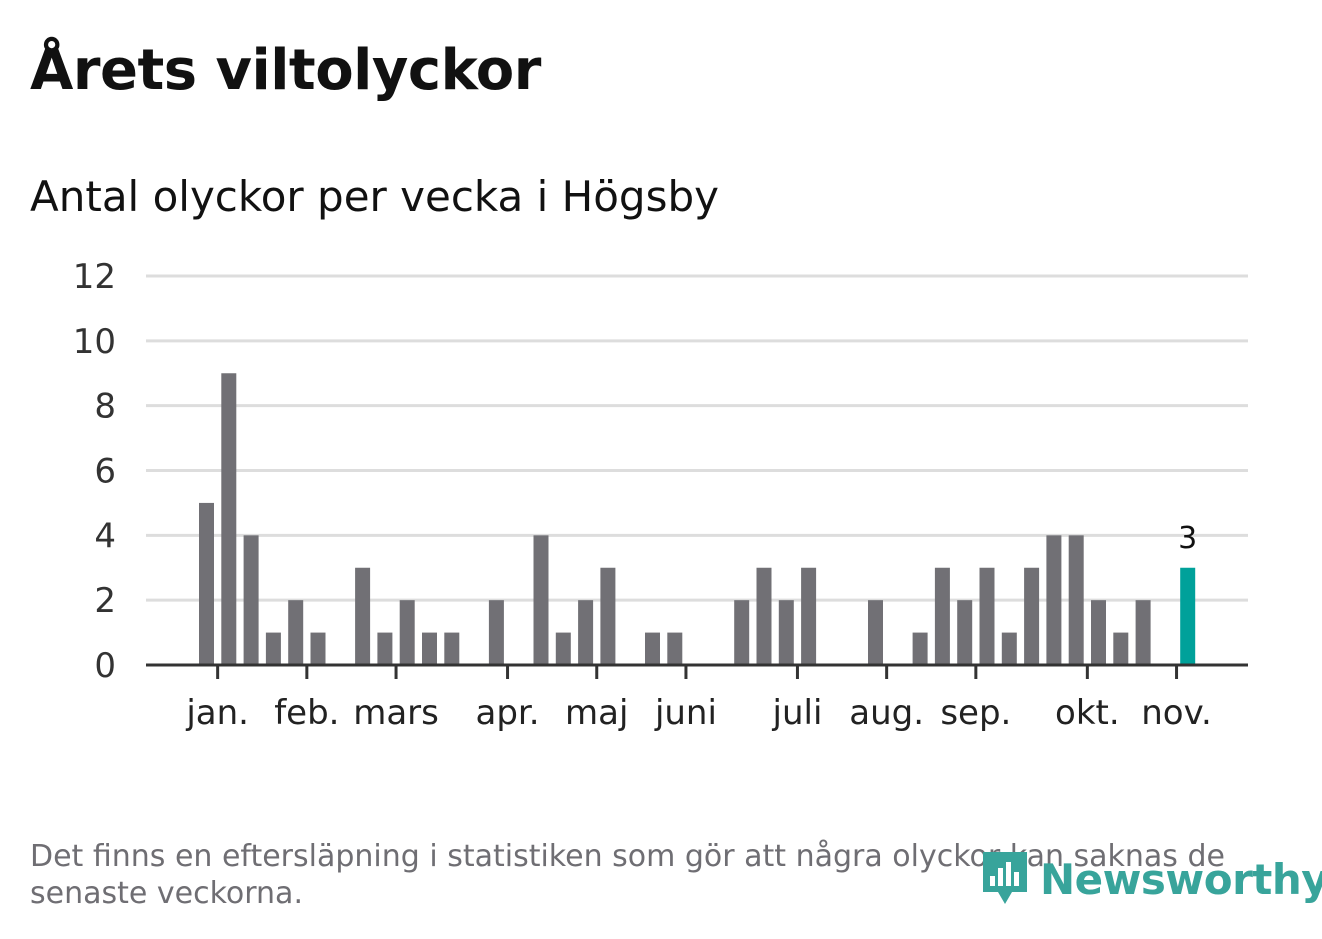  What do you see at coordinates (1176, 713) in the screenshot?
I see `x-tick-label: nov.` at bounding box center [1176, 713].